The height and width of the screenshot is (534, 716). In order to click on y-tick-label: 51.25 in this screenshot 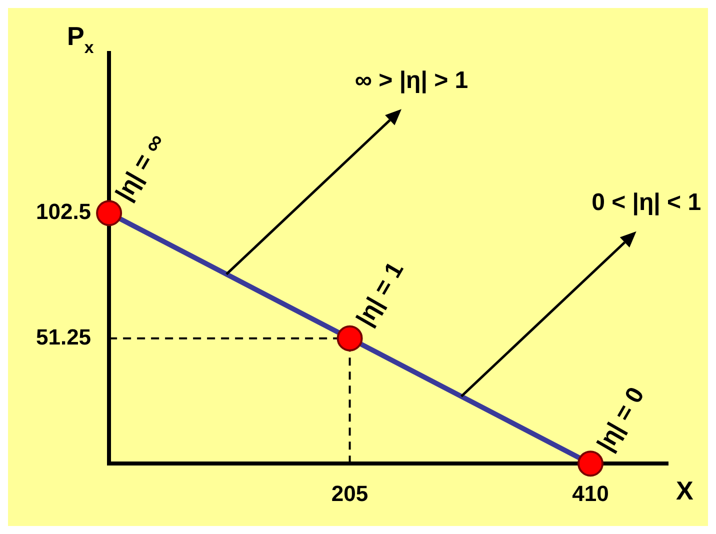, I will do `click(64, 337)`.